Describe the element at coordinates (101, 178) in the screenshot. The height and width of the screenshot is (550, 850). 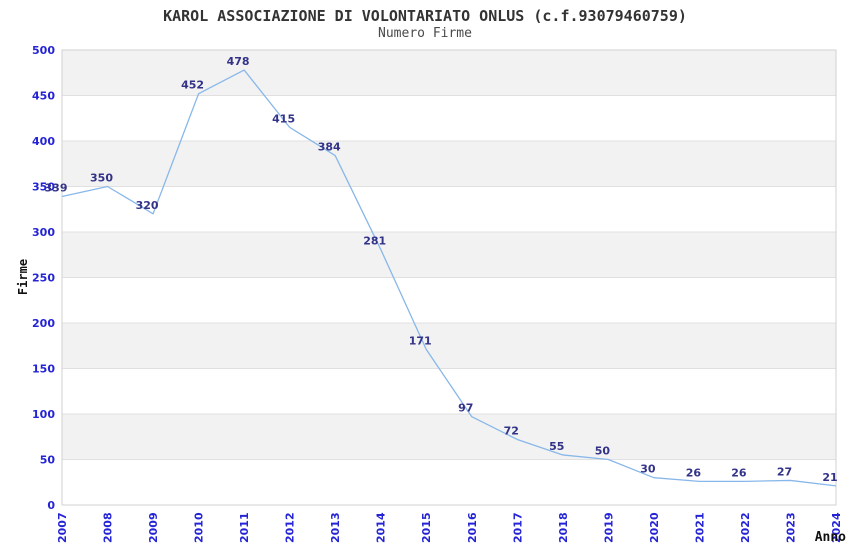
I see `data-point-label: 350` at that location.